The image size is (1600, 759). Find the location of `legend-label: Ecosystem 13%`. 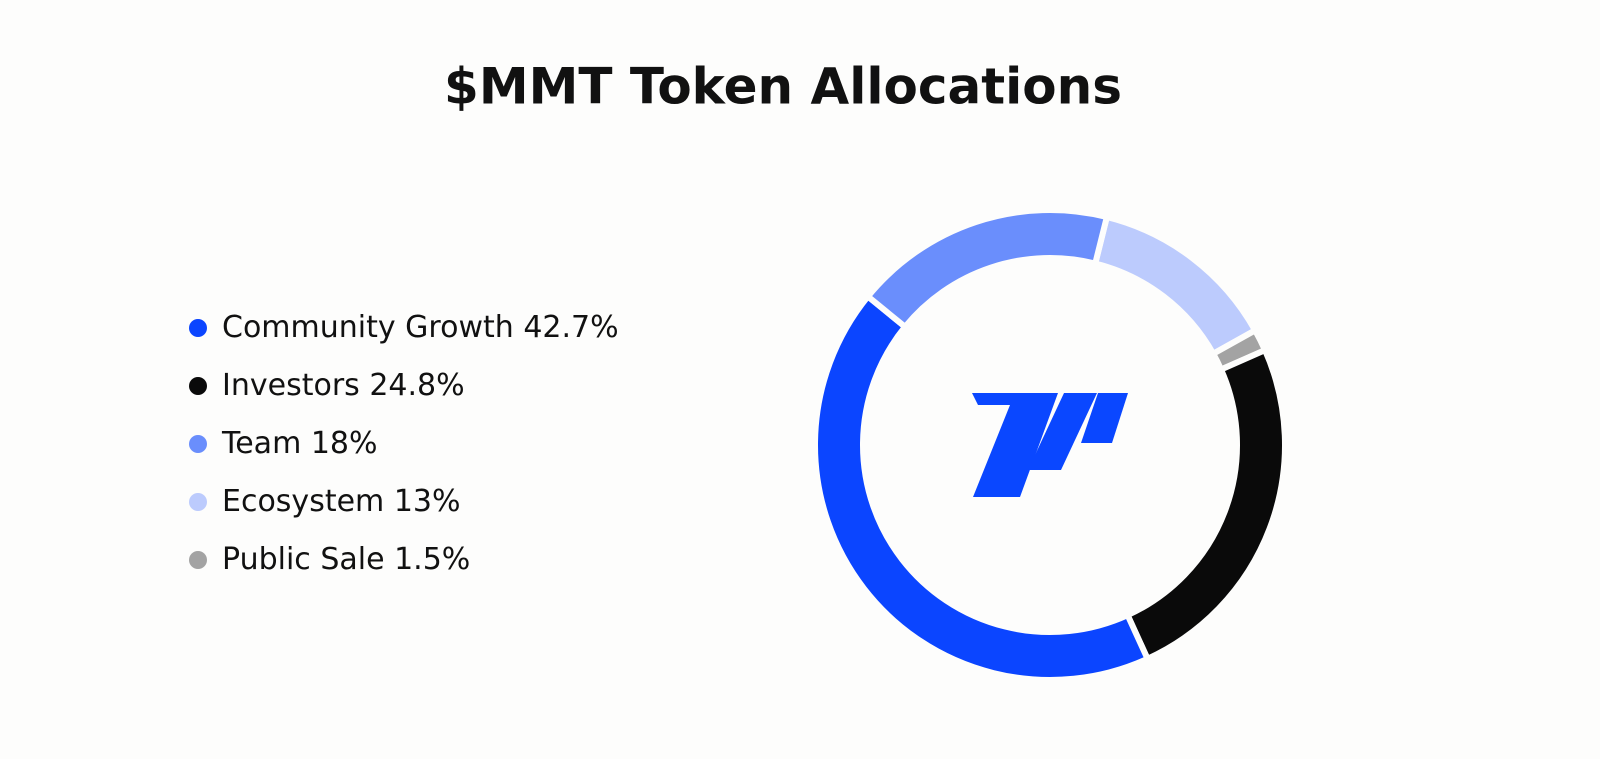

legend-label: Ecosystem 13% is located at coordinates (341, 501).